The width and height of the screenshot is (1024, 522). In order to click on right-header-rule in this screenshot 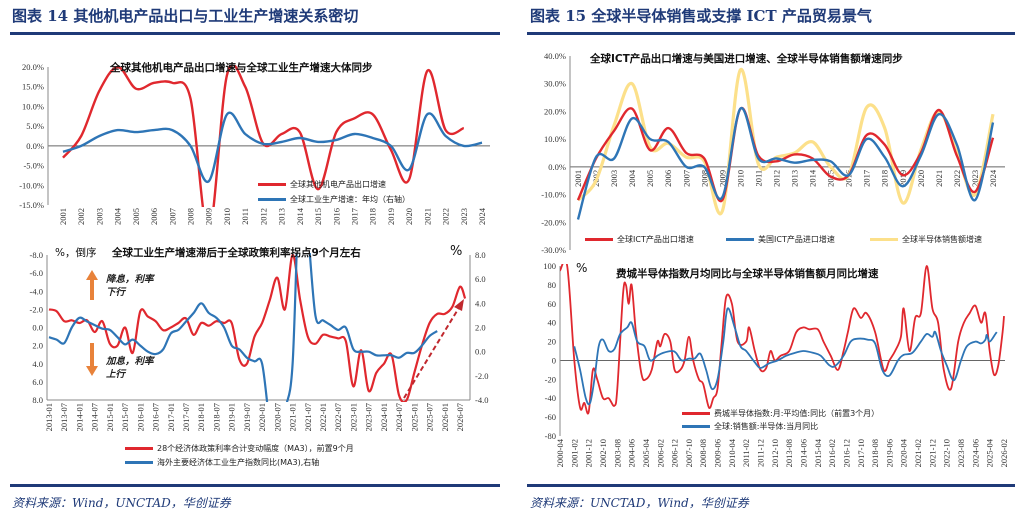, I will do `click(771, 33)`.